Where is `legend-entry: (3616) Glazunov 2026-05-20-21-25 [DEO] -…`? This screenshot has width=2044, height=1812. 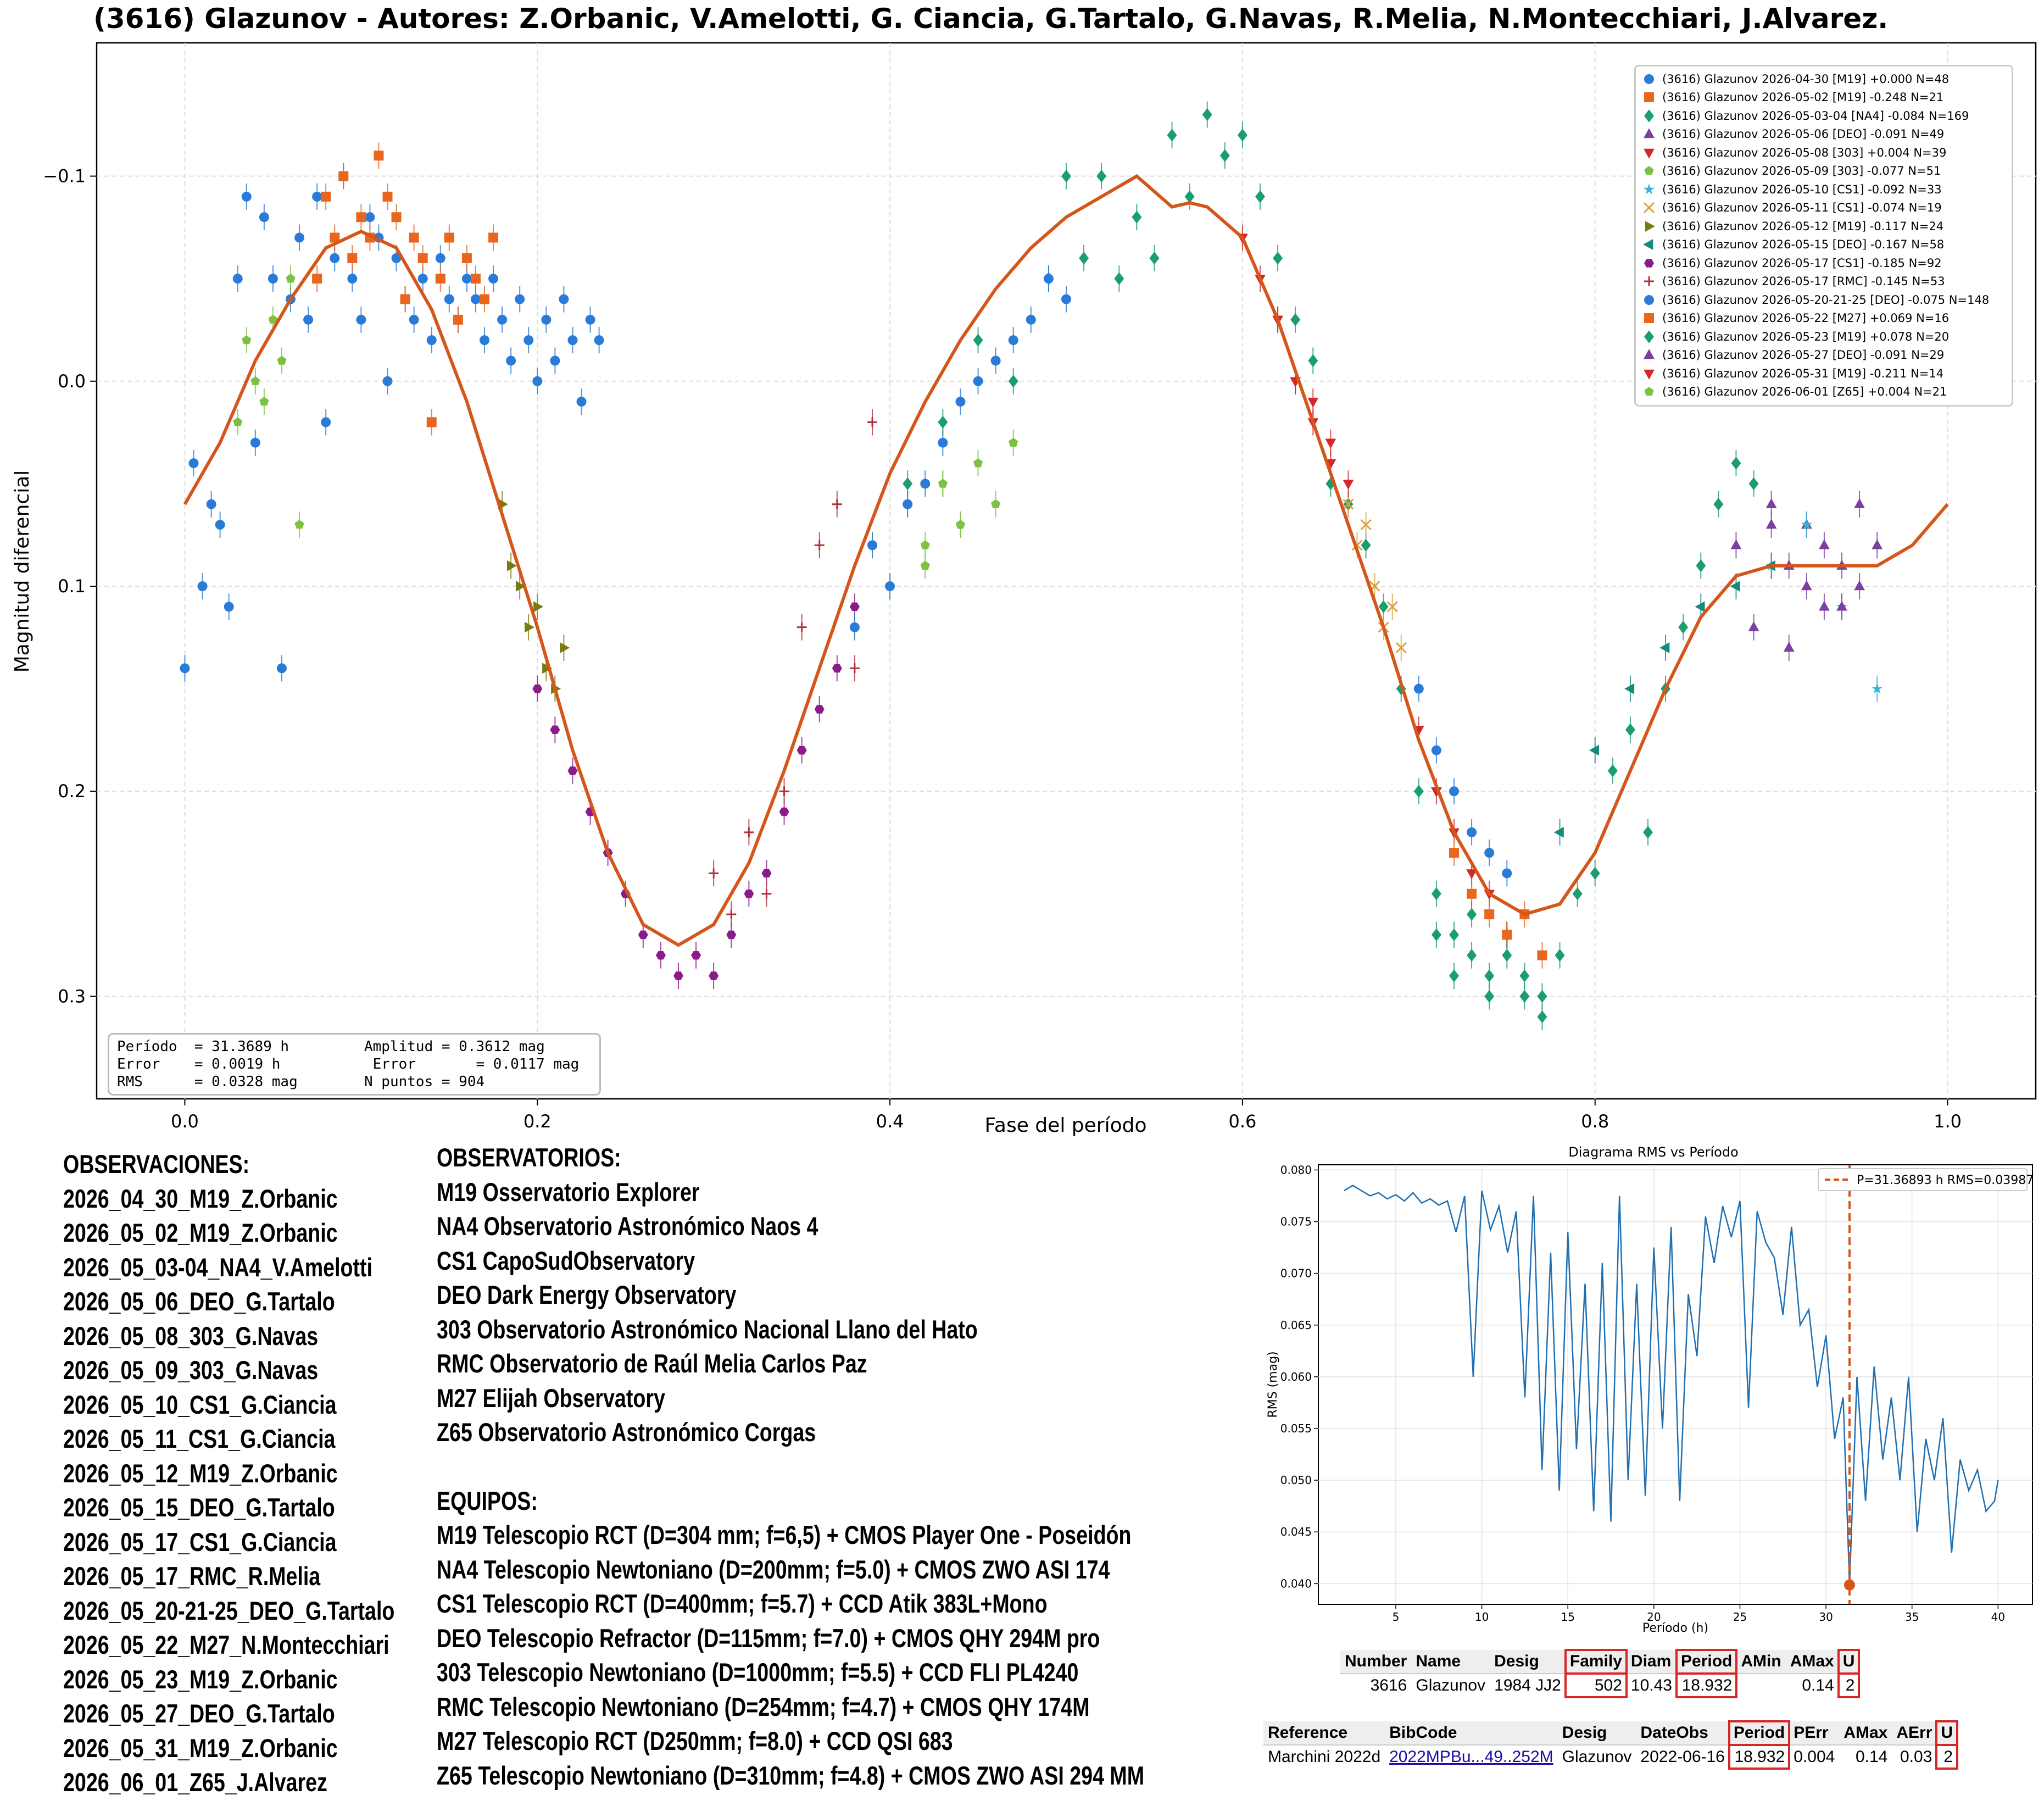
legend-entry: (3616) Glazunov 2026-05-20-21-25 [DEO] -… is located at coordinates (1823, 300).